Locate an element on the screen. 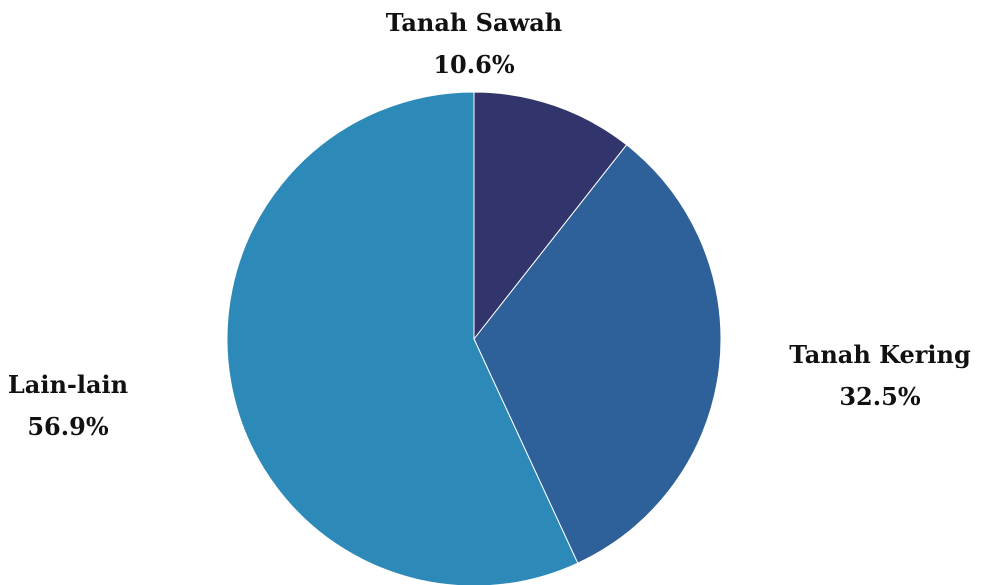 The image size is (991, 585). pie-slice-tanah-sawah is located at coordinates (550, 216).